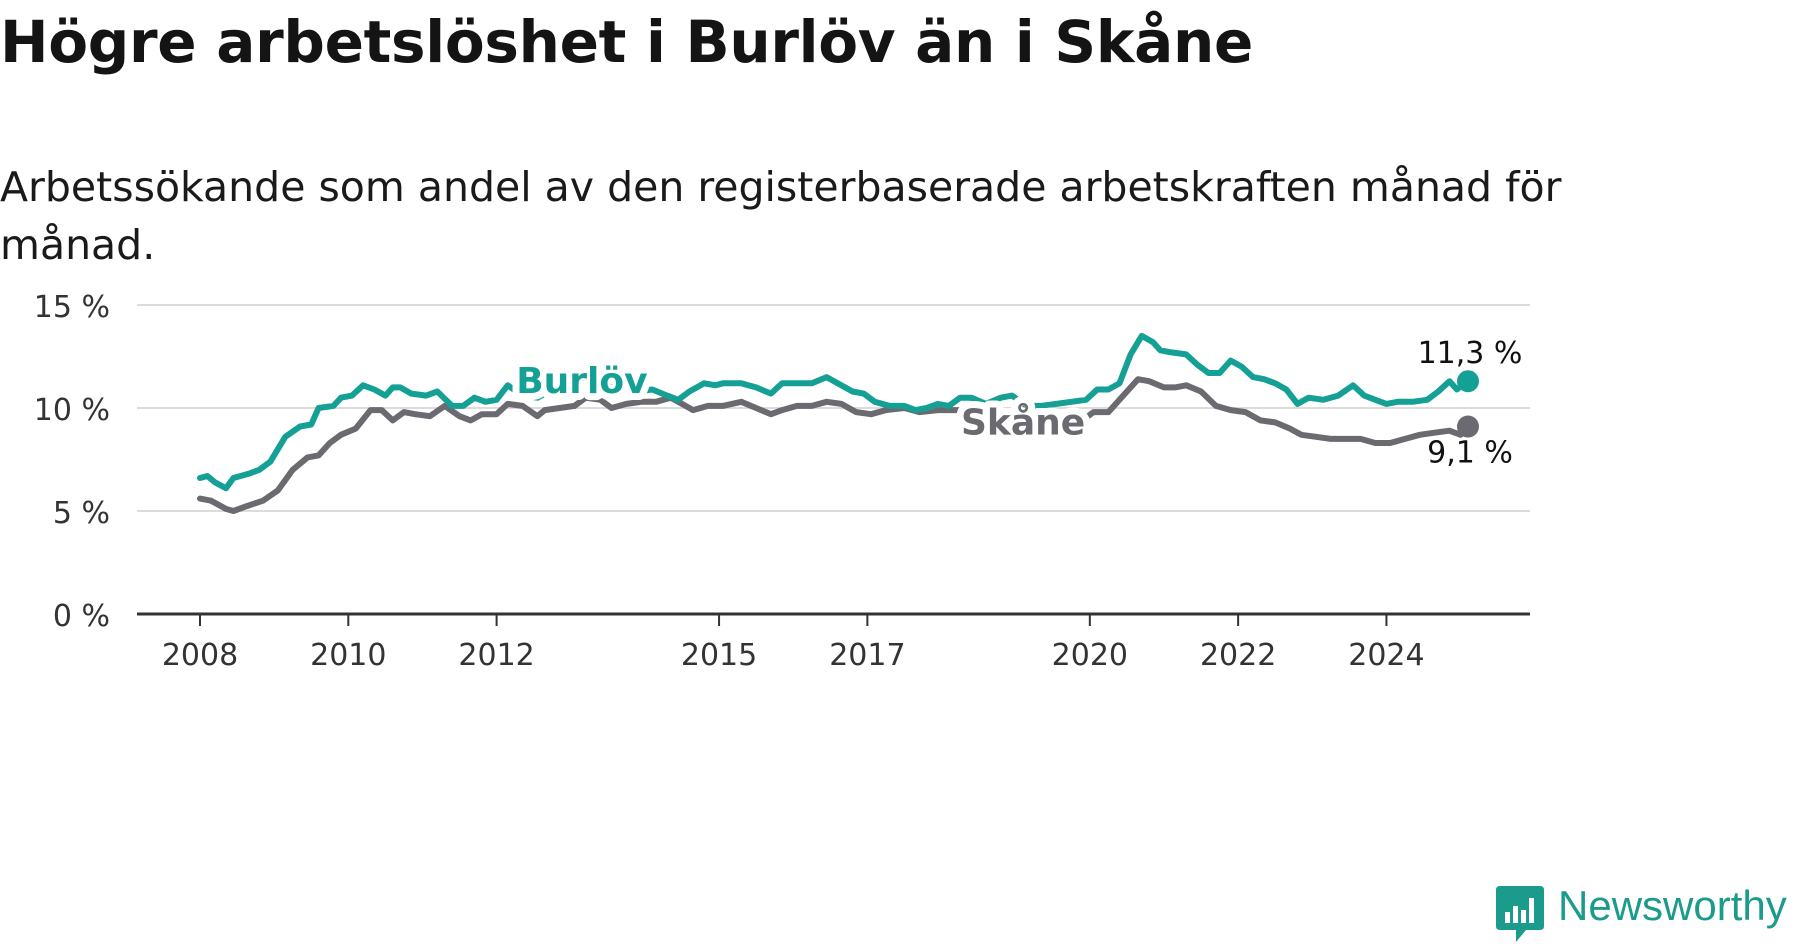 The width and height of the screenshot is (1800, 948). Describe the element at coordinates (1470, 453) in the screenshot. I see `end-value-label-skåne: 9,1 %` at that location.